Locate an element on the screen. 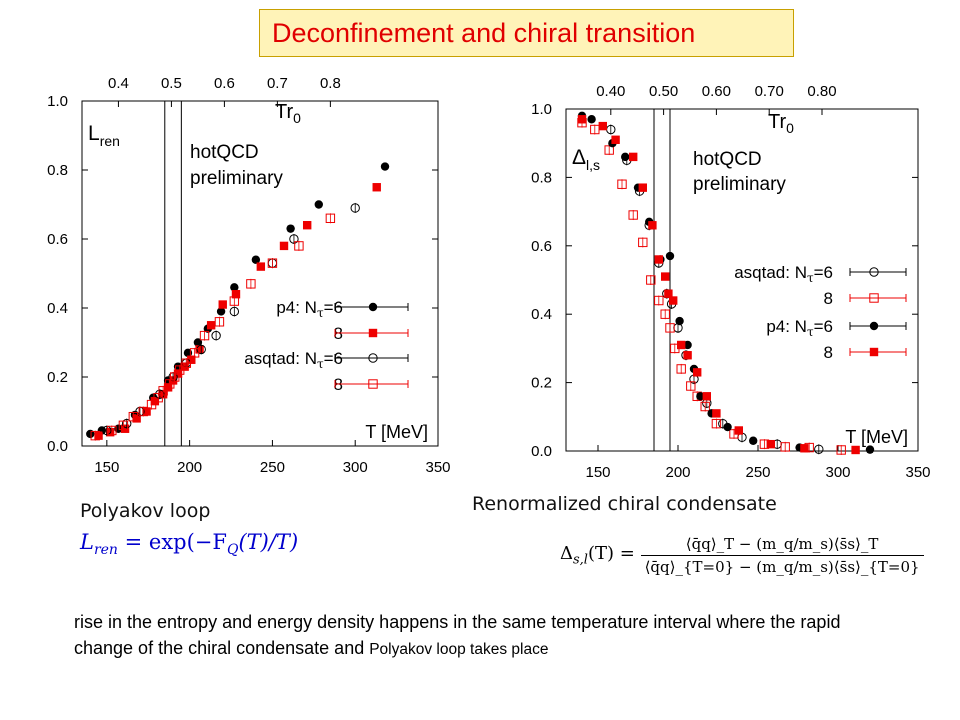 This screenshot has width=960, height=720. legend-label: p4: Nτ=6 is located at coordinates (309, 309).